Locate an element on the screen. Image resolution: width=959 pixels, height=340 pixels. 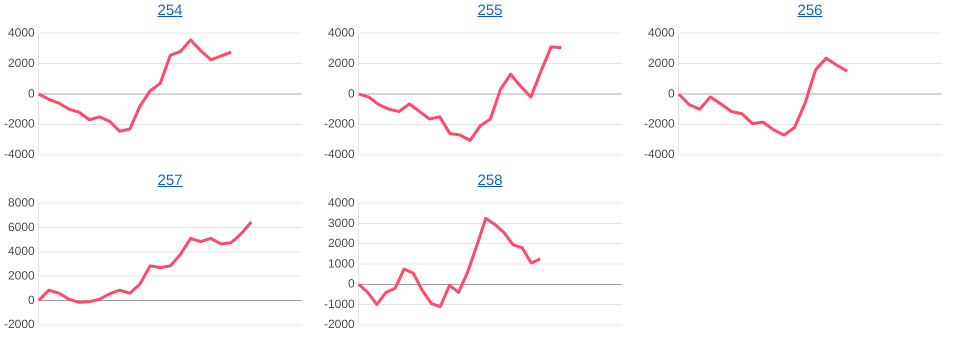
y-tick-label: -1000 is located at coordinates (340, 303).